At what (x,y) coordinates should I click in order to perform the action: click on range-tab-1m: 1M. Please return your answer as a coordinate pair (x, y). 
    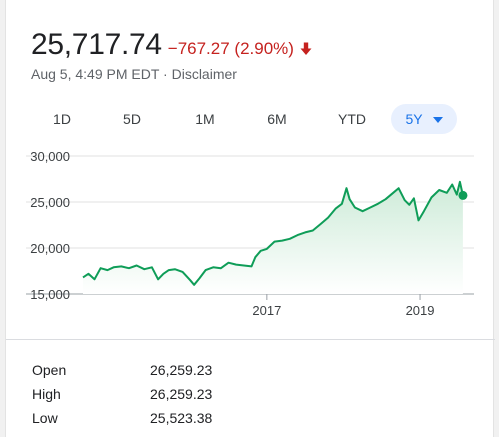
    Looking at the image, I should click on (205, 119).